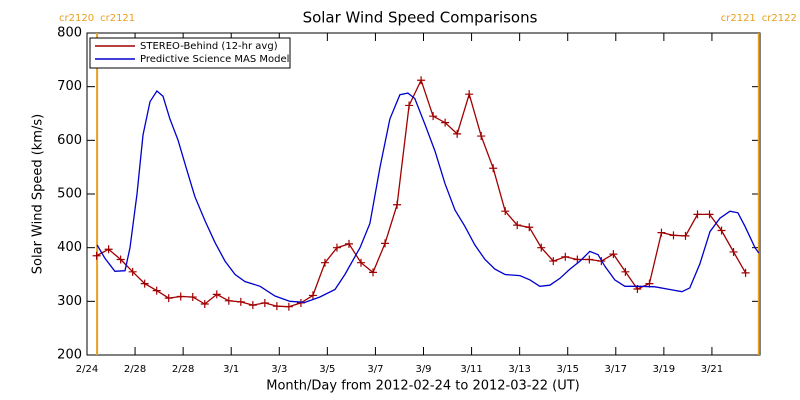 This screenshot has height=400, width=800. I want to click on legend-label: Predictive Science MAS Model, so click(214, 59).